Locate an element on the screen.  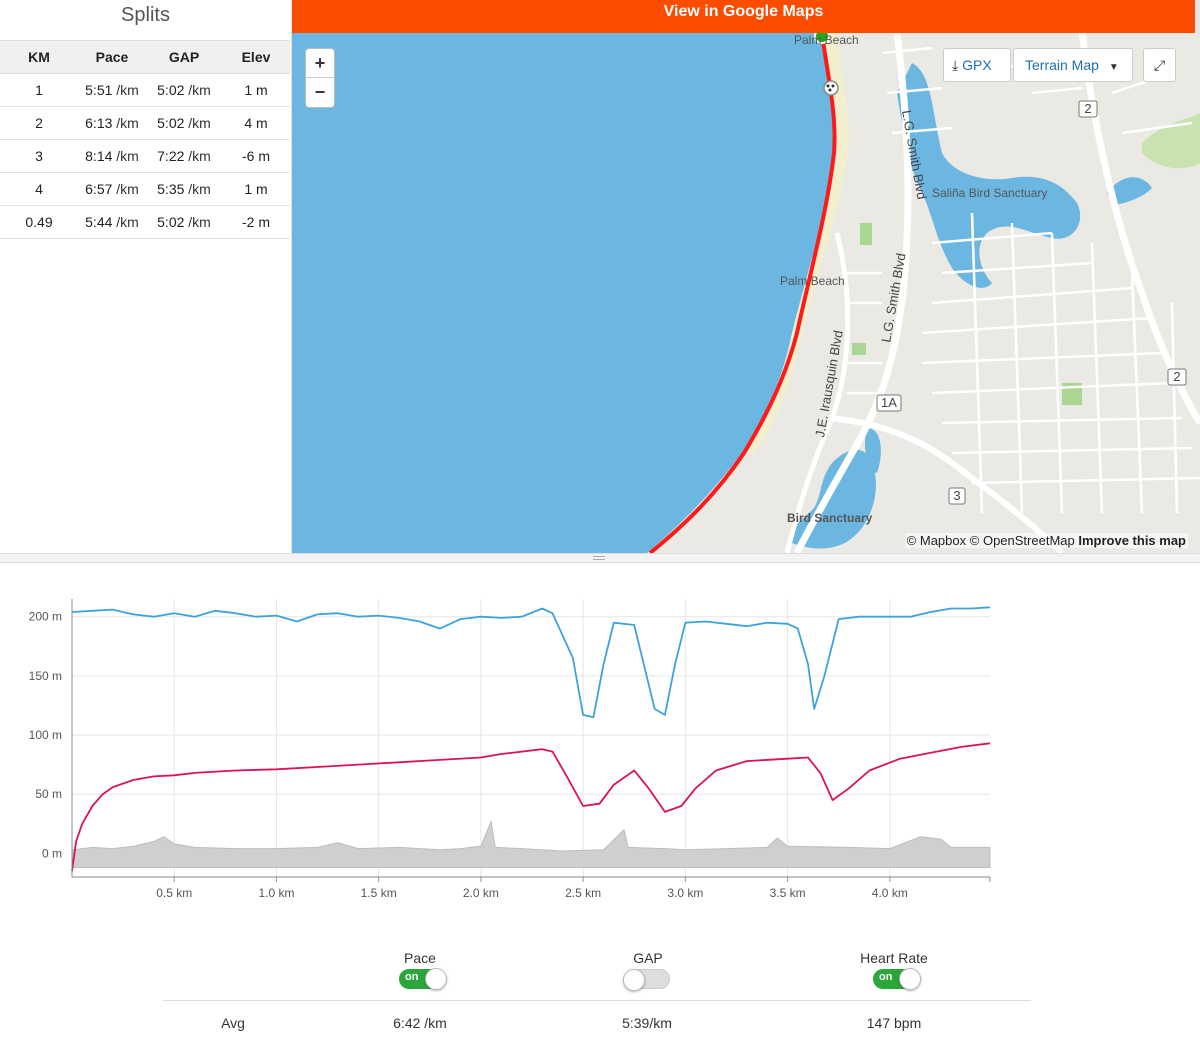
fullscreen-button: ⤢ is located at coordinates (1159, 65).